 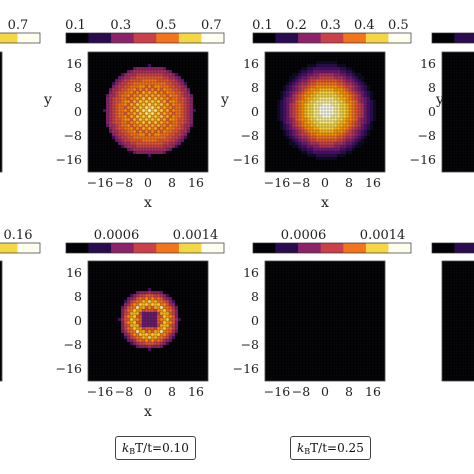 What do you see at coordinates (77, 38) in the screenshot?
I see `colorbar-segment` at bounding box center [77, 38].